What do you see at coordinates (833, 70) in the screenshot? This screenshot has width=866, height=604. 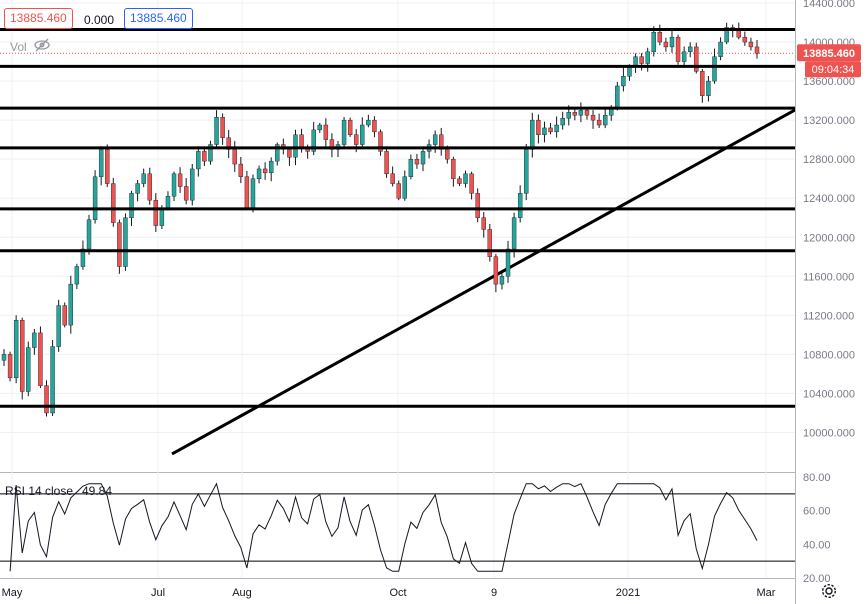 I see `countdown-label: 09:04:34` at bounding box center [833, 70].